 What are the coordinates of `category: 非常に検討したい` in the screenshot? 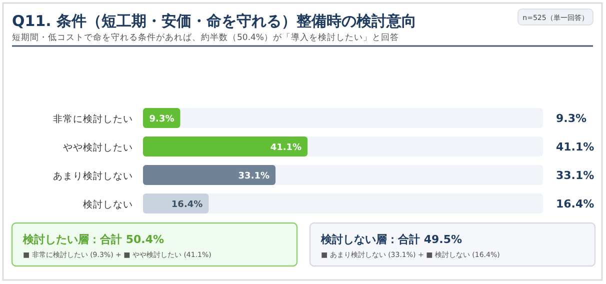 It's located at (93, 119).